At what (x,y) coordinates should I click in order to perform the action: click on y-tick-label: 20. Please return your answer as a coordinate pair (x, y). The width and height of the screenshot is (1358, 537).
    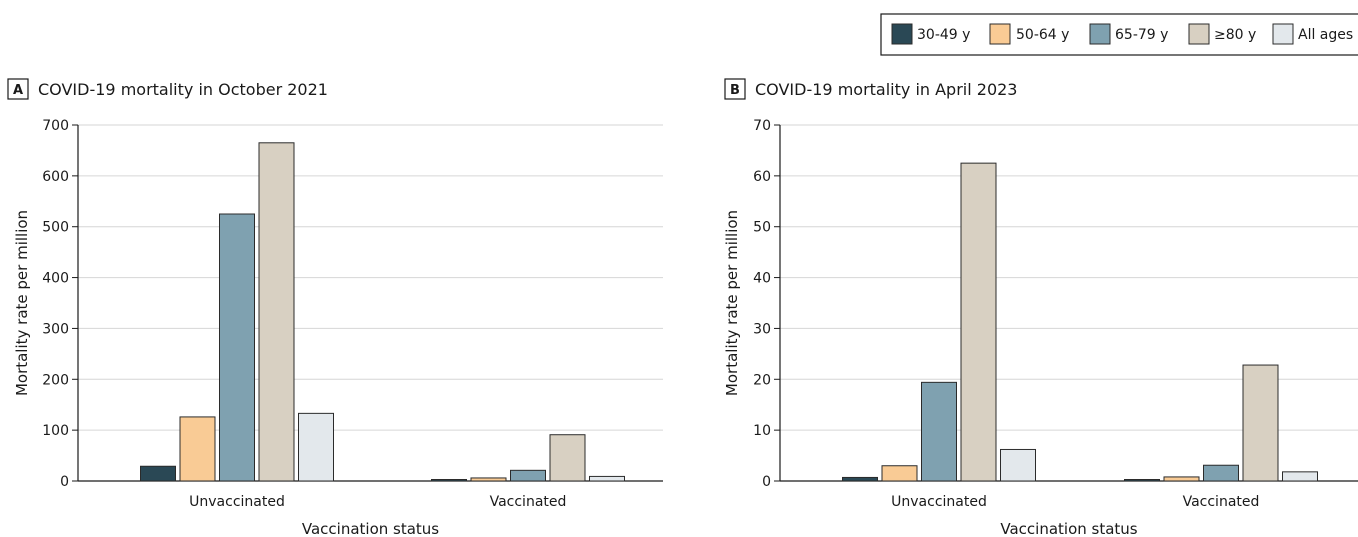
    Looking at the image, I should click on (762, 380).